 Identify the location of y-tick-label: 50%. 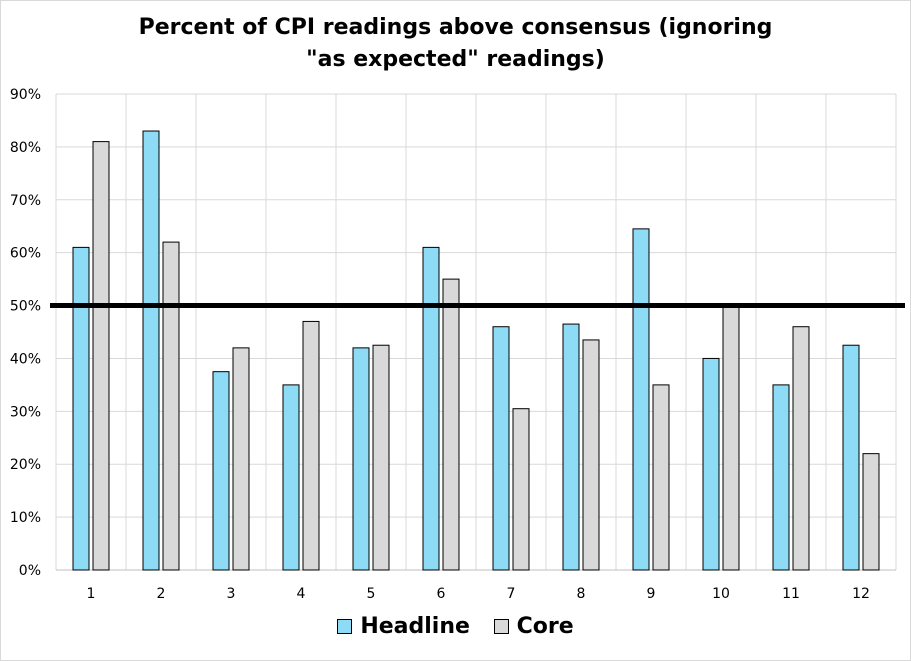
(25, 307).